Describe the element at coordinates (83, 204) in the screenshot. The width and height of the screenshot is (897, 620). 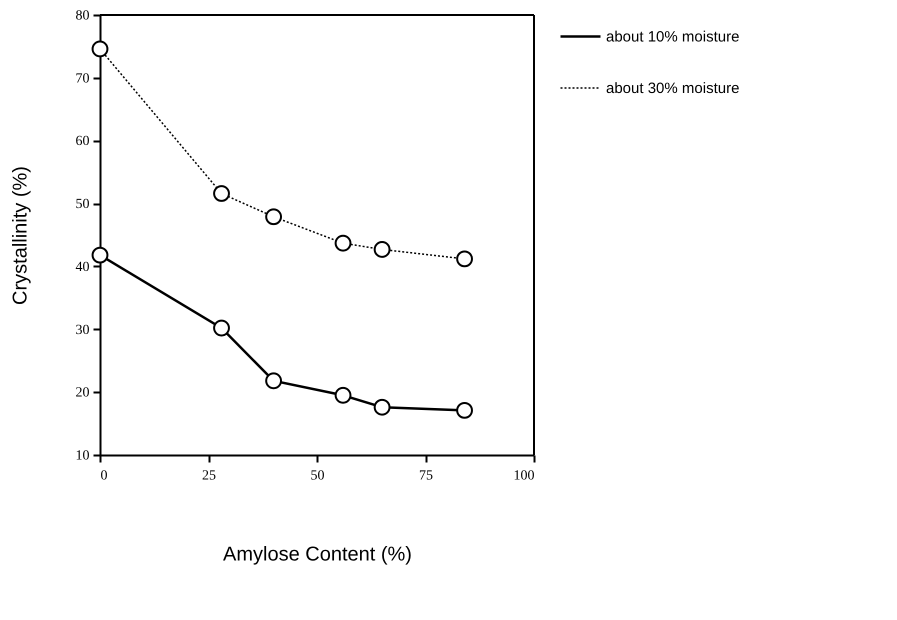
I see `y-tick-label: 50` at that location.